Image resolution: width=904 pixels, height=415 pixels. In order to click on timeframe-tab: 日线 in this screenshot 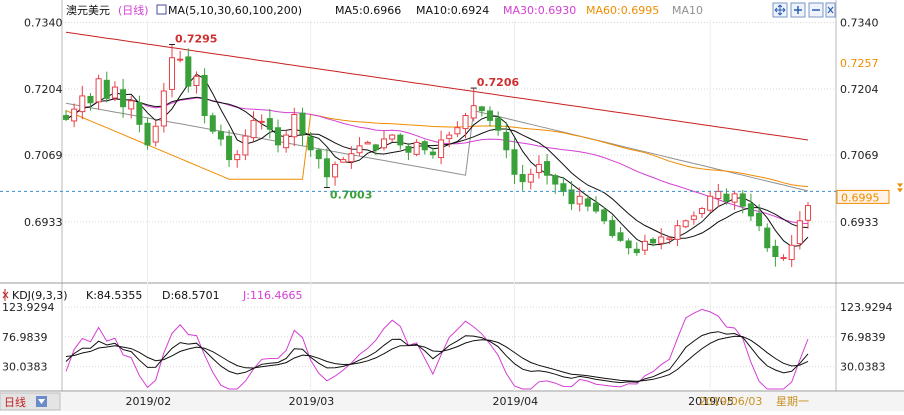, I will do `click(30, 401)`.